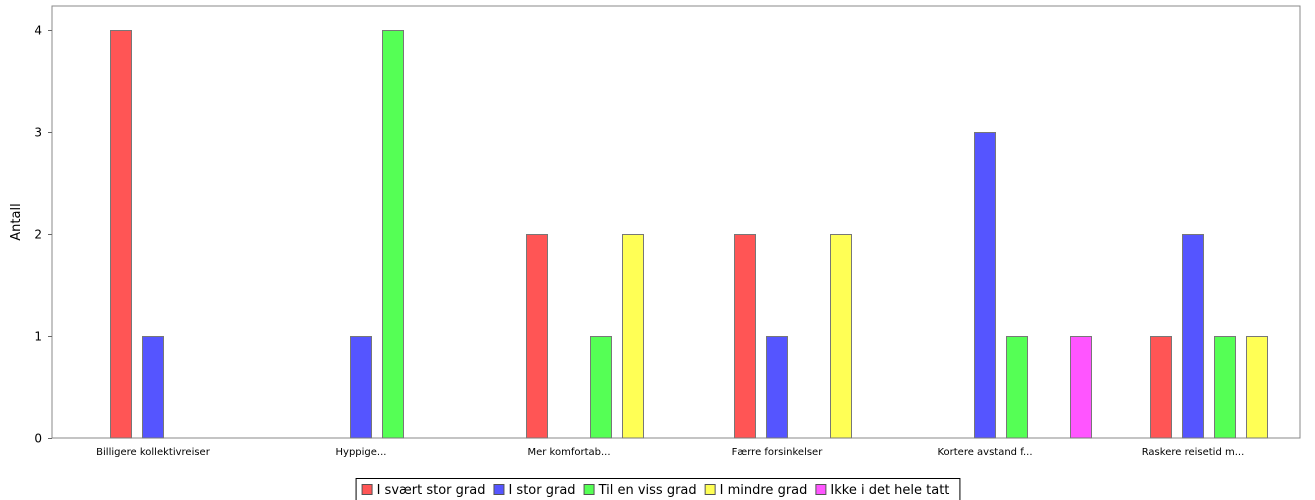  What do you see at coordinates (38, 133) in the screenshot?
I see `y-tick-label: 3` at bounding box center [38, 133].